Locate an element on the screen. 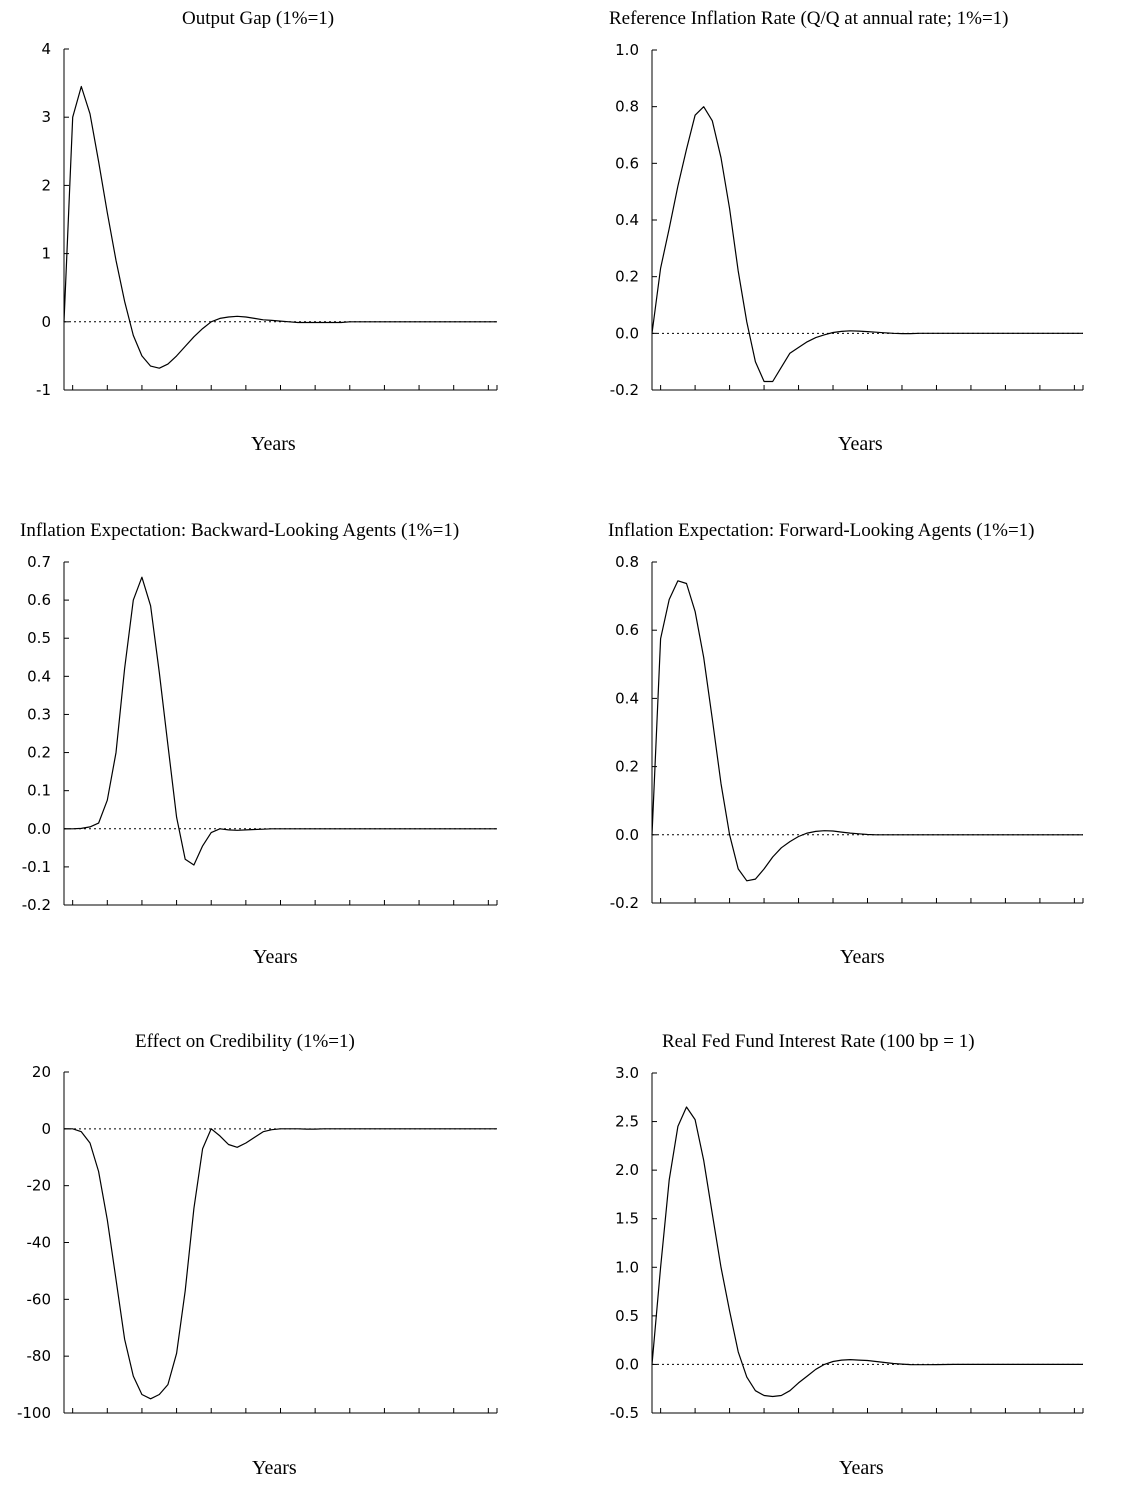 Image resolution: width=1123 pixels, height=1485 pixels. y-tick-label: 2.0 is located at coordinates (627, 1170).